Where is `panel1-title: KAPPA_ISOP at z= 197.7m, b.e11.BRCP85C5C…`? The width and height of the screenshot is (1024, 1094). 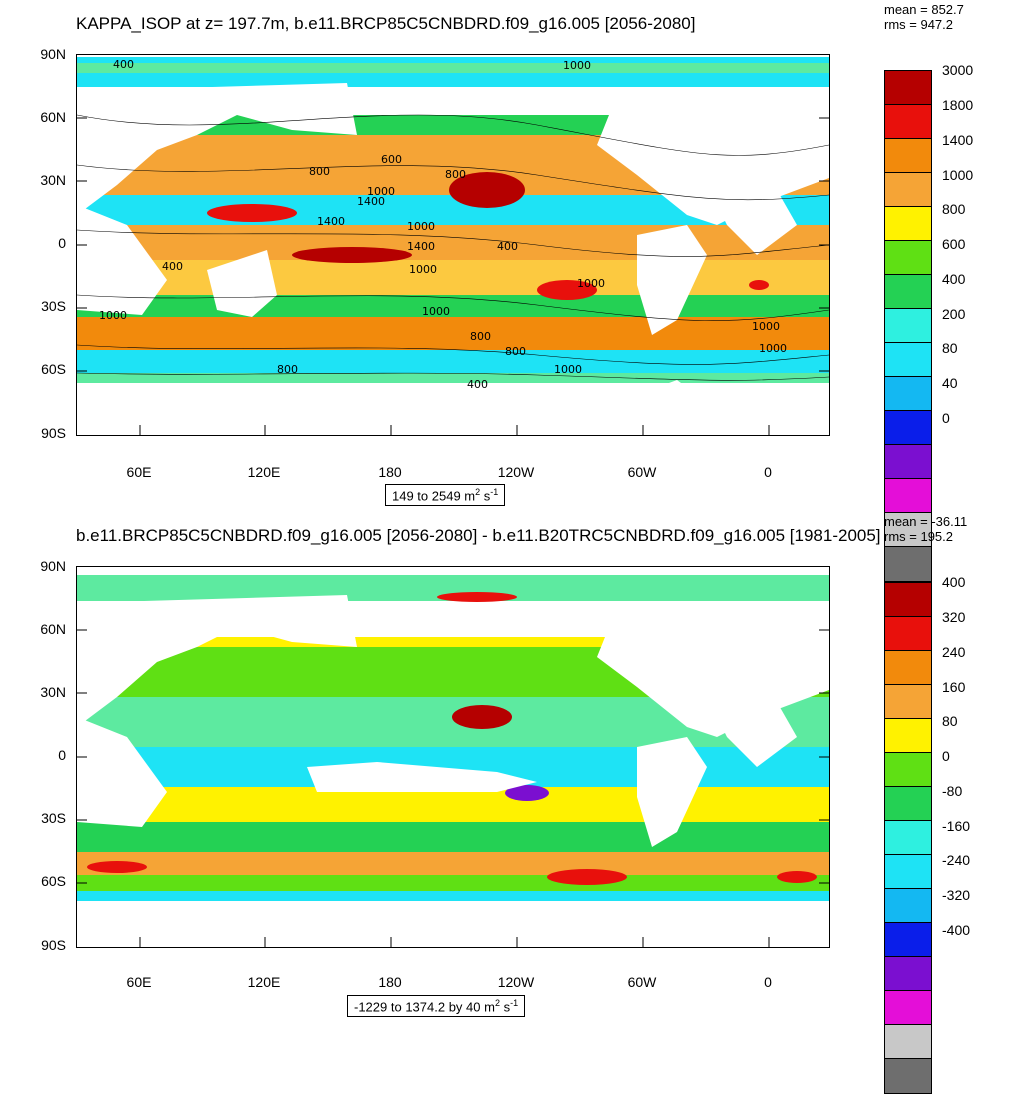
panel1-title: KAPPA_ISOP at z= 197.7m, b.e11.BRCP85C5C… is located at coordinates (386, 23).